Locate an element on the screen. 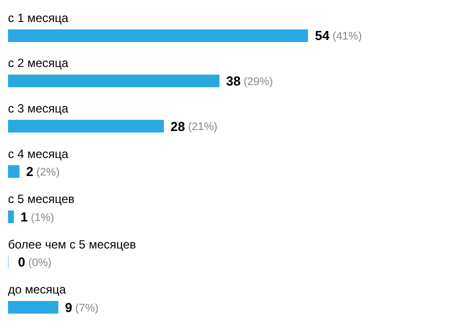 Image resolution: width=450 pixels, height=331 pixels. data-label: 0 (0%) is located at coordinates (35, 262).